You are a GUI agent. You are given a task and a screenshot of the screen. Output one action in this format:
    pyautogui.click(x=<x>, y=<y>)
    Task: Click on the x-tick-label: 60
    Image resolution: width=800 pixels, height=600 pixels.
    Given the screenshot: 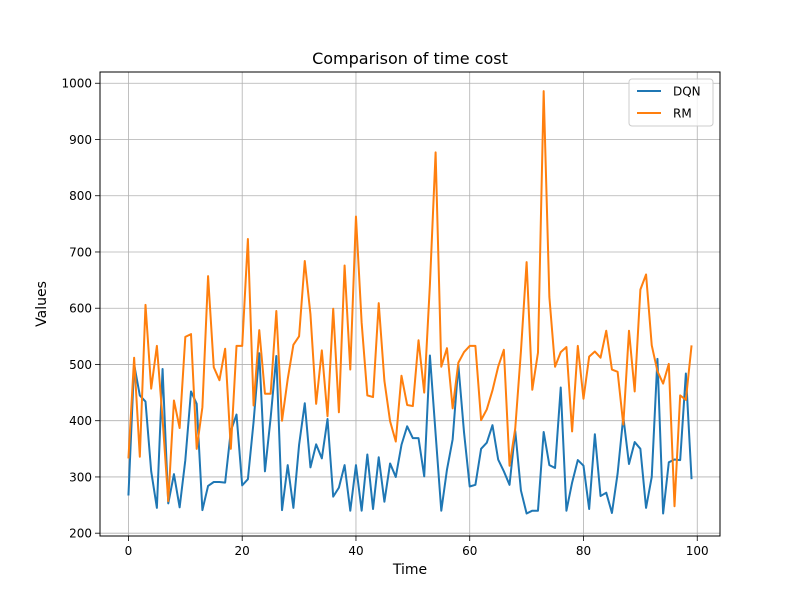 What is the action you would take?
    pyautogui.click(x=469, y=551)
    